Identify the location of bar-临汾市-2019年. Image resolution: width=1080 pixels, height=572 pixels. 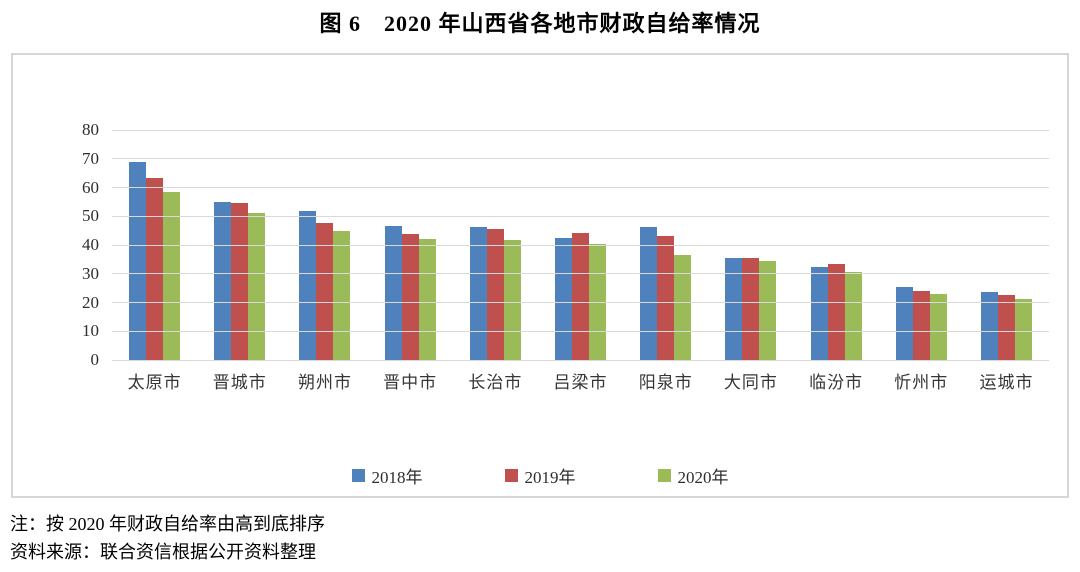
(836, 311).